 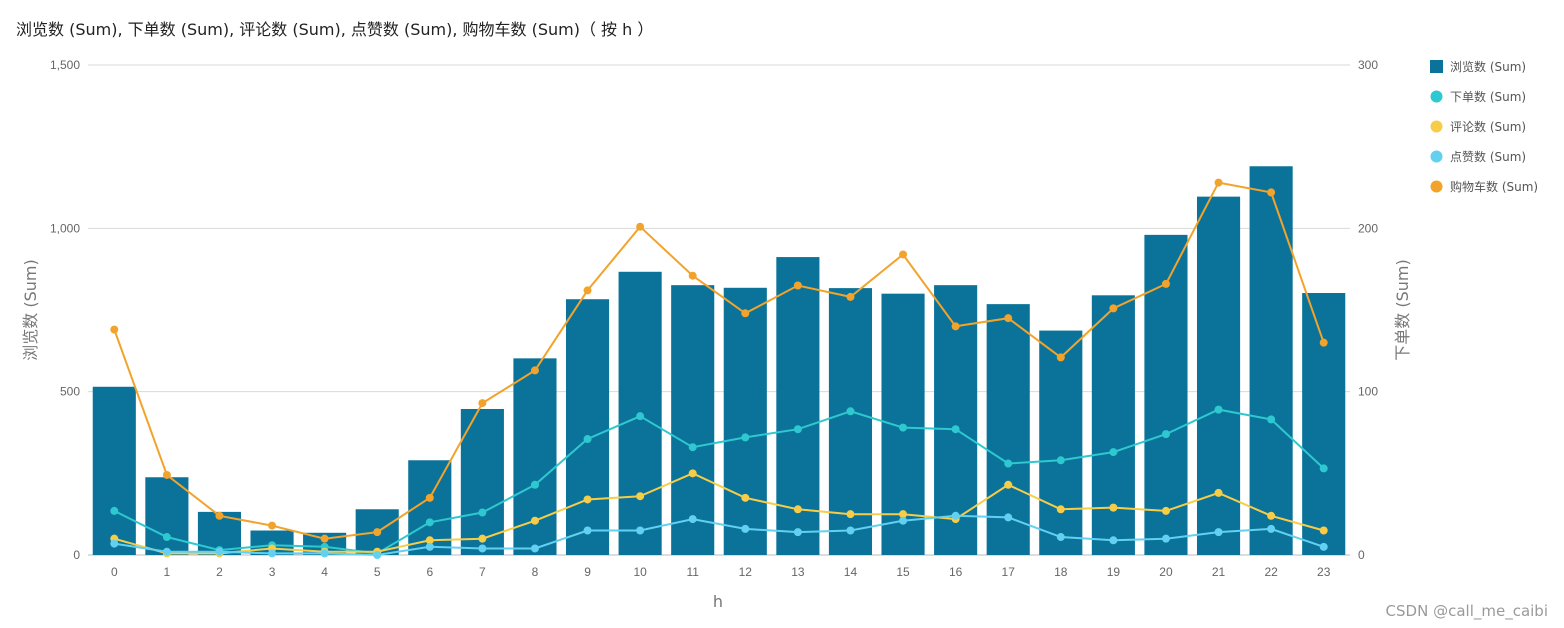 What do you see at coordinates (1361, 555) in the screenshot?
I see `y-right-tick-label: 0` at bounding box center [1361, 555].